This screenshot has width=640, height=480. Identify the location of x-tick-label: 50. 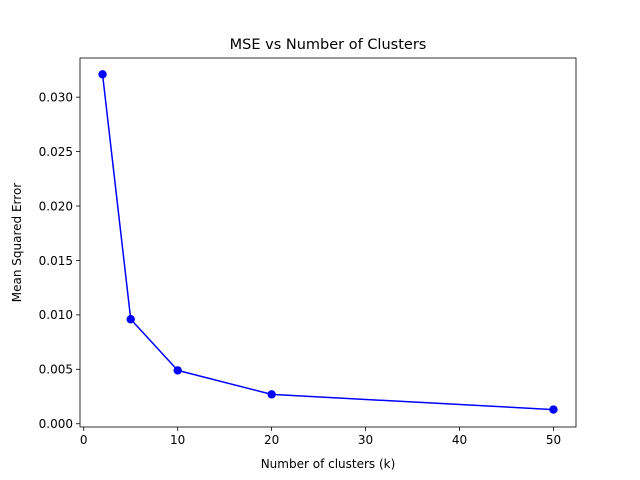
(553, 440).